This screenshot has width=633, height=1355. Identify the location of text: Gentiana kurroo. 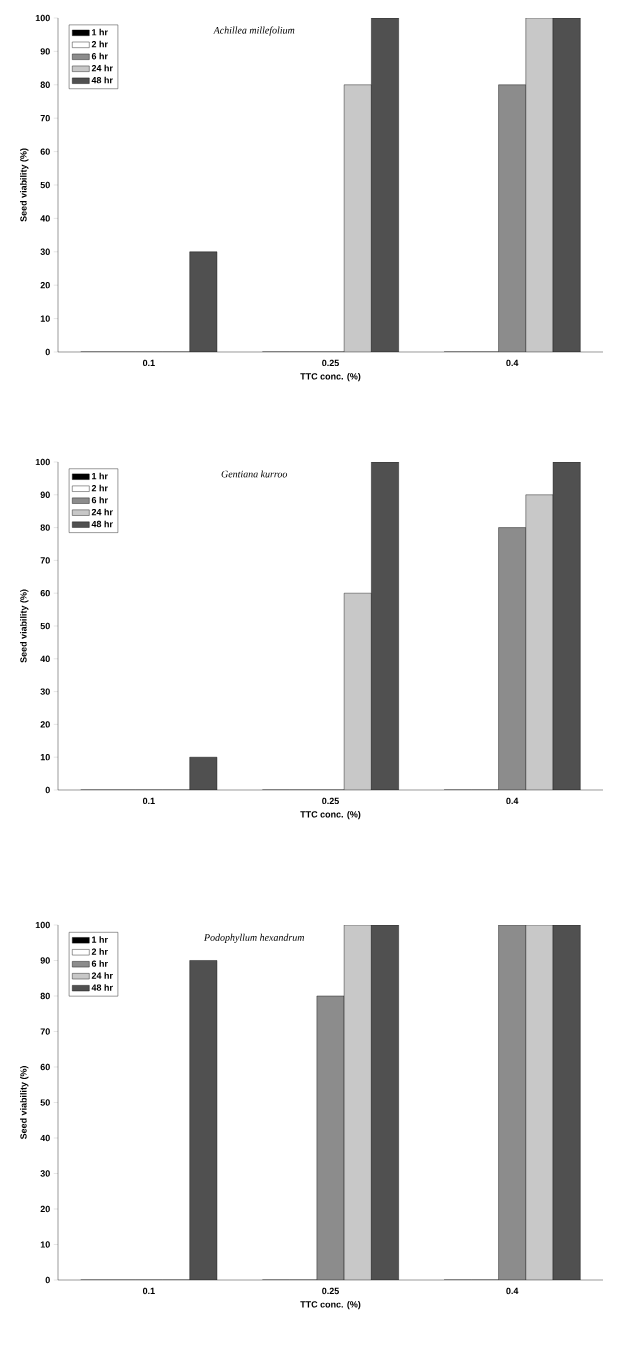
(254, 474).